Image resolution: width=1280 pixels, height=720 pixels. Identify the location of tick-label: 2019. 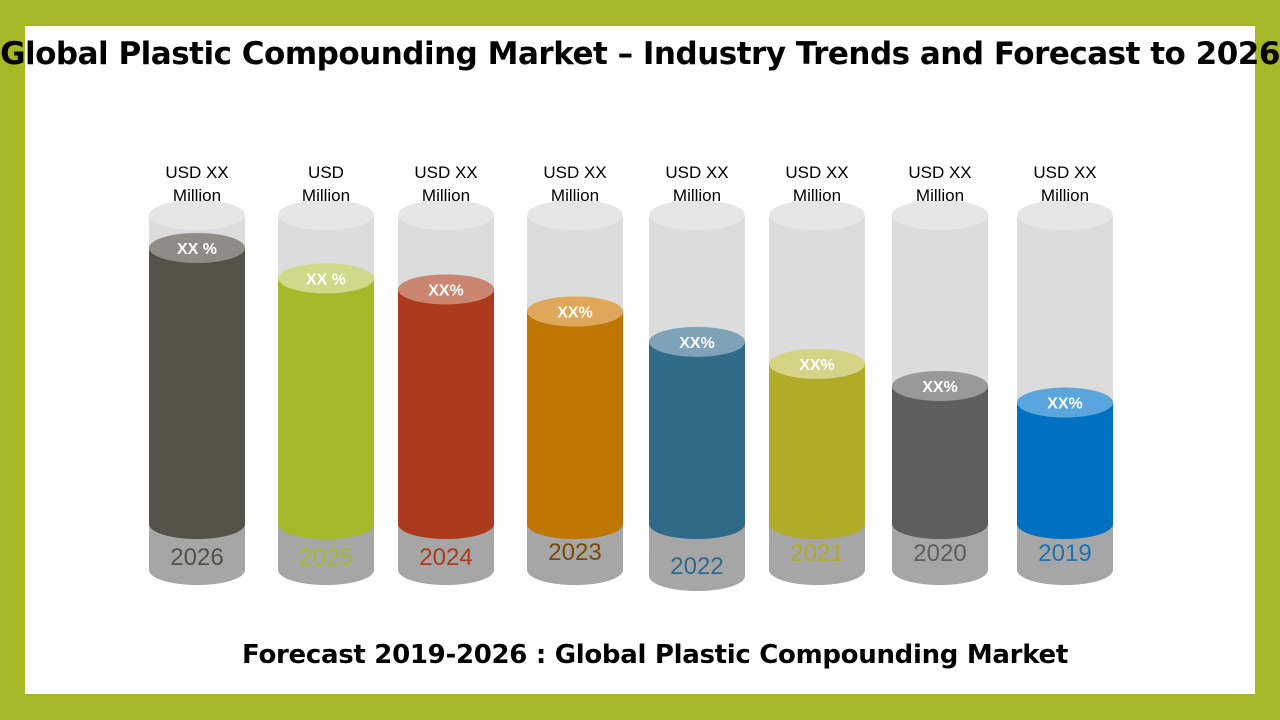
(1064, 553).